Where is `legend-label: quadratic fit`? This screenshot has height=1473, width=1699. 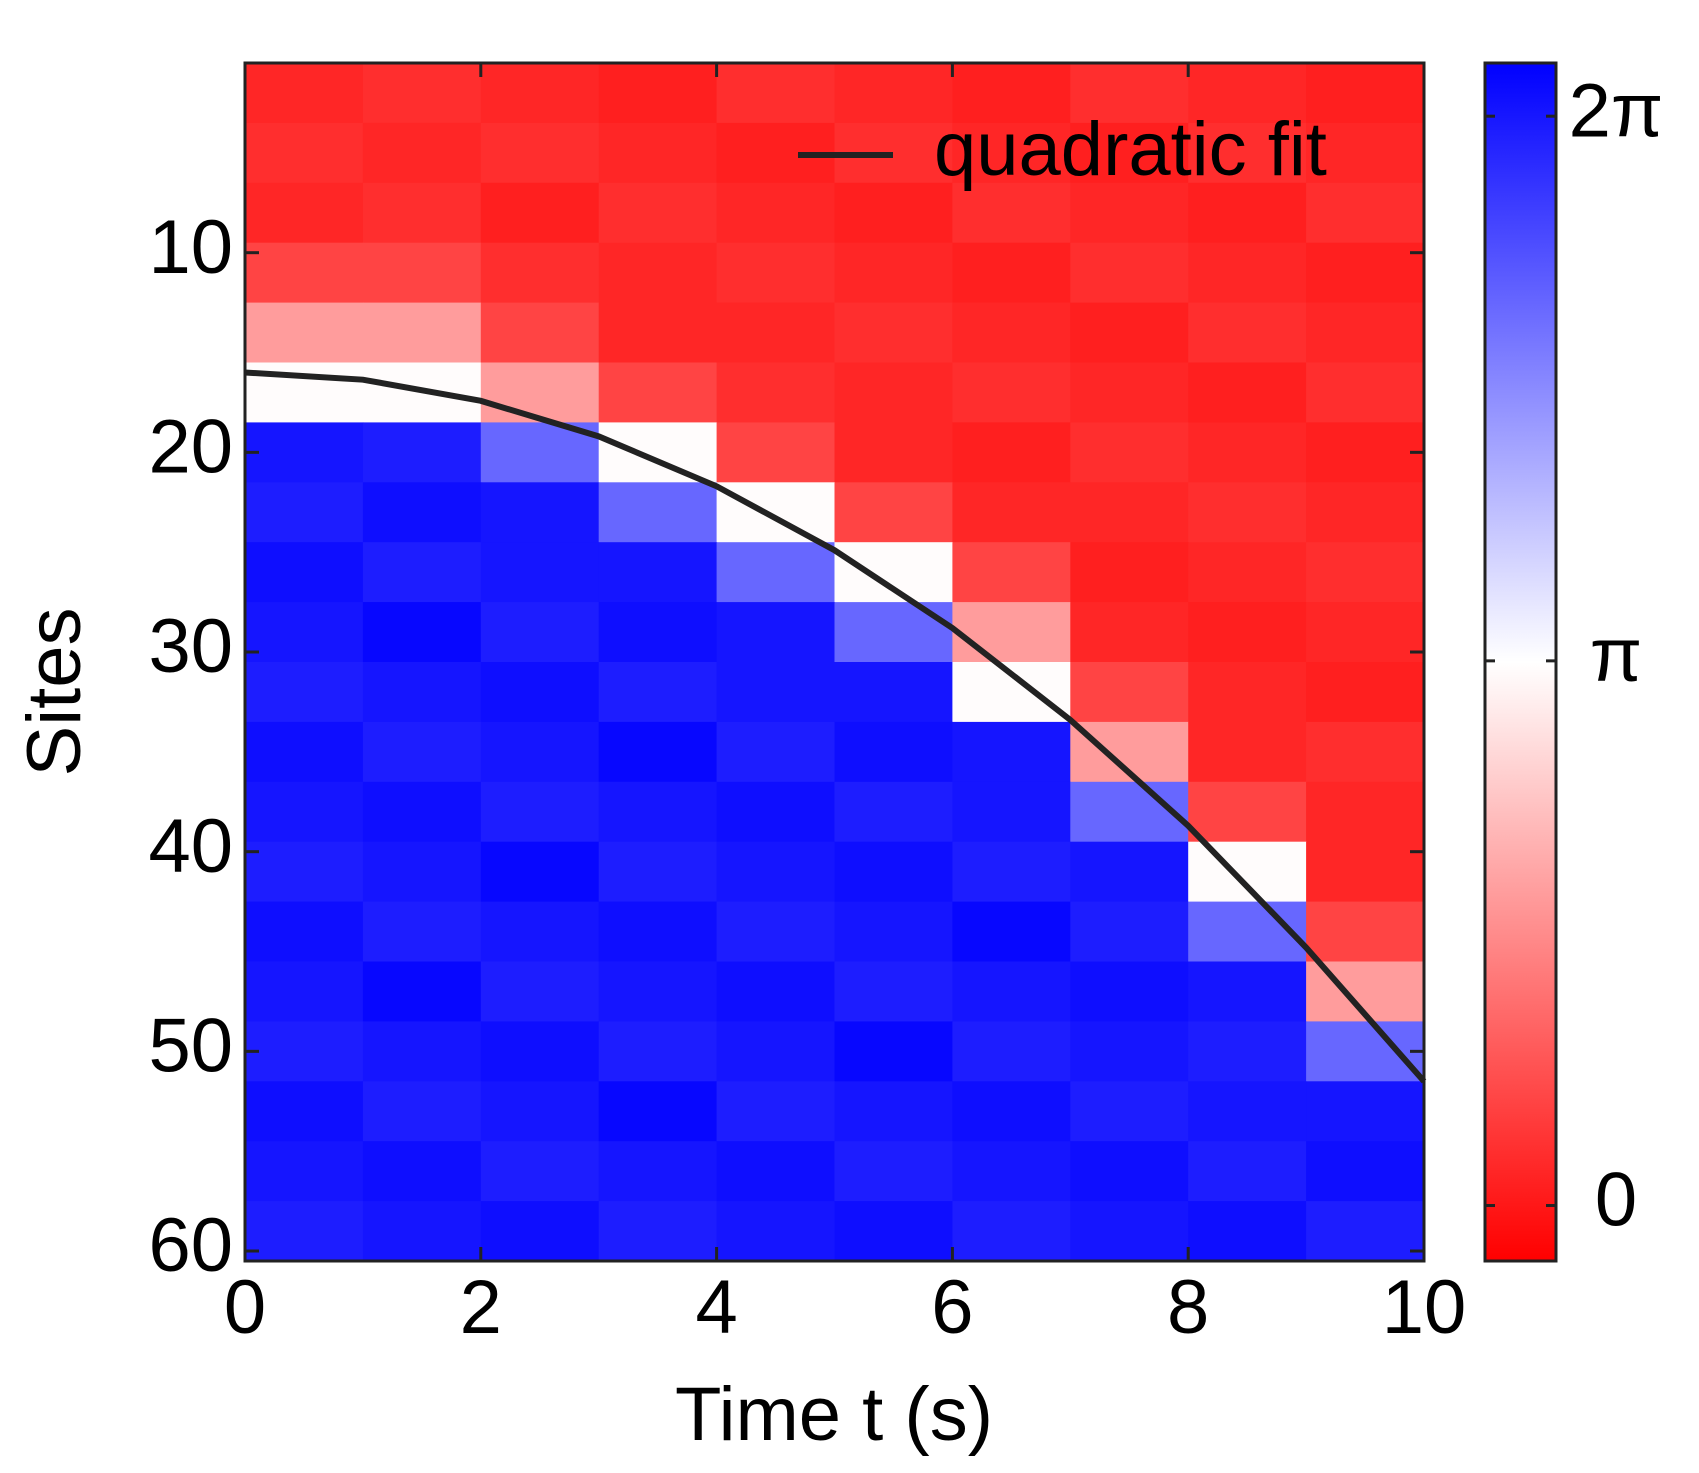
legend-label: quadratic fit is located at coordinates (1130, 149).